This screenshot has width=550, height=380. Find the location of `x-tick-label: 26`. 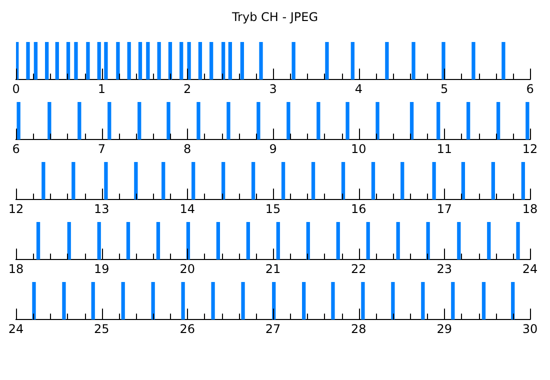

x-tick-label: 26 is located at coordinates (187, 329).